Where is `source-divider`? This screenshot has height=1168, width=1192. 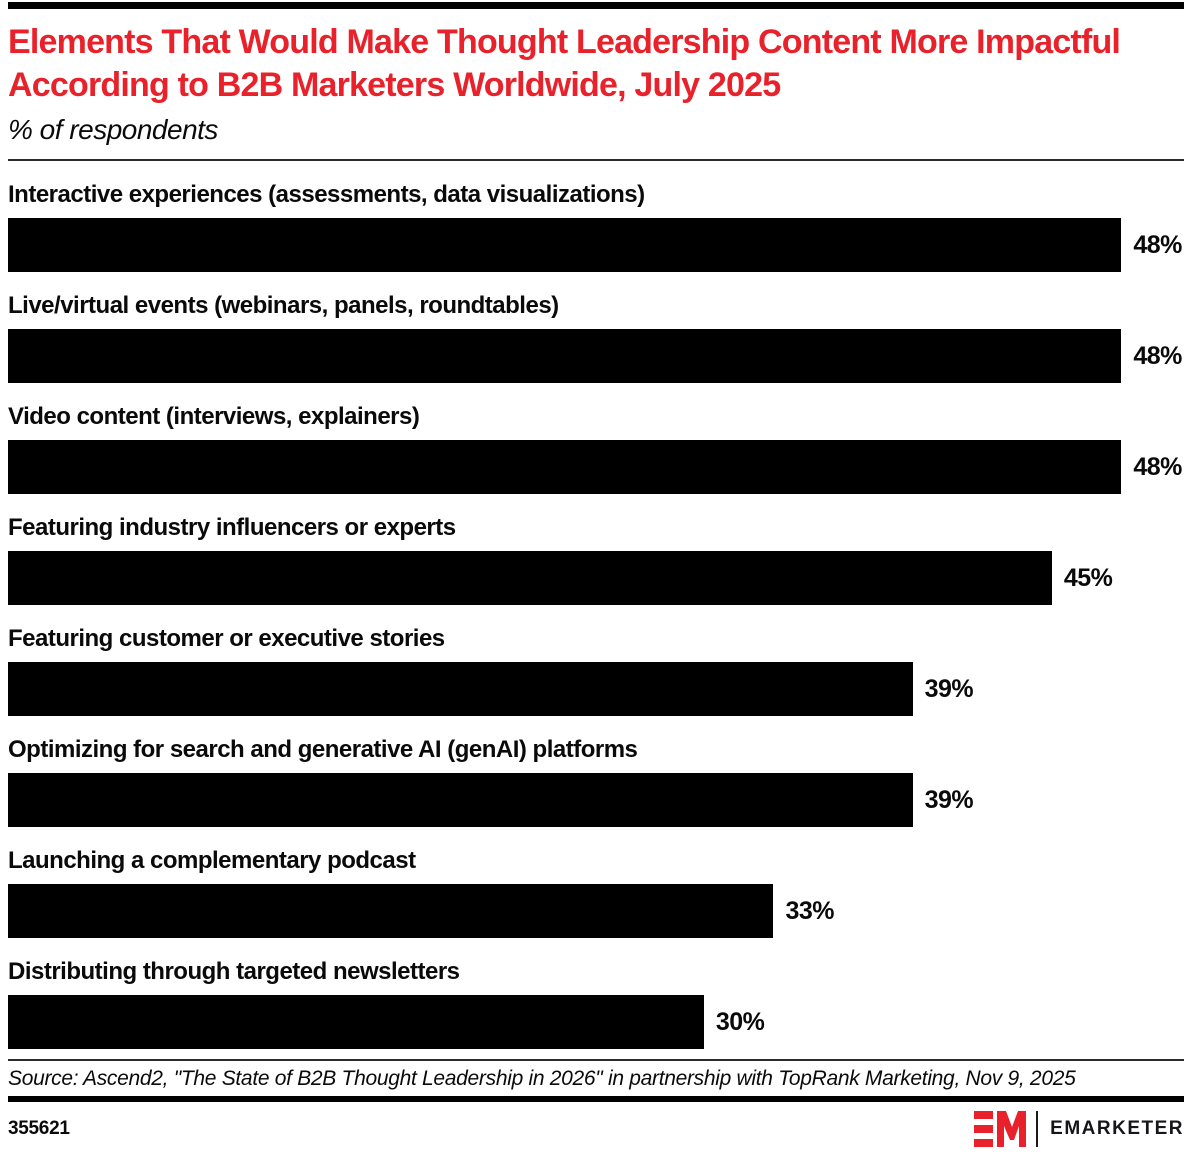 source-divider is located at coordinates (596, 1060).